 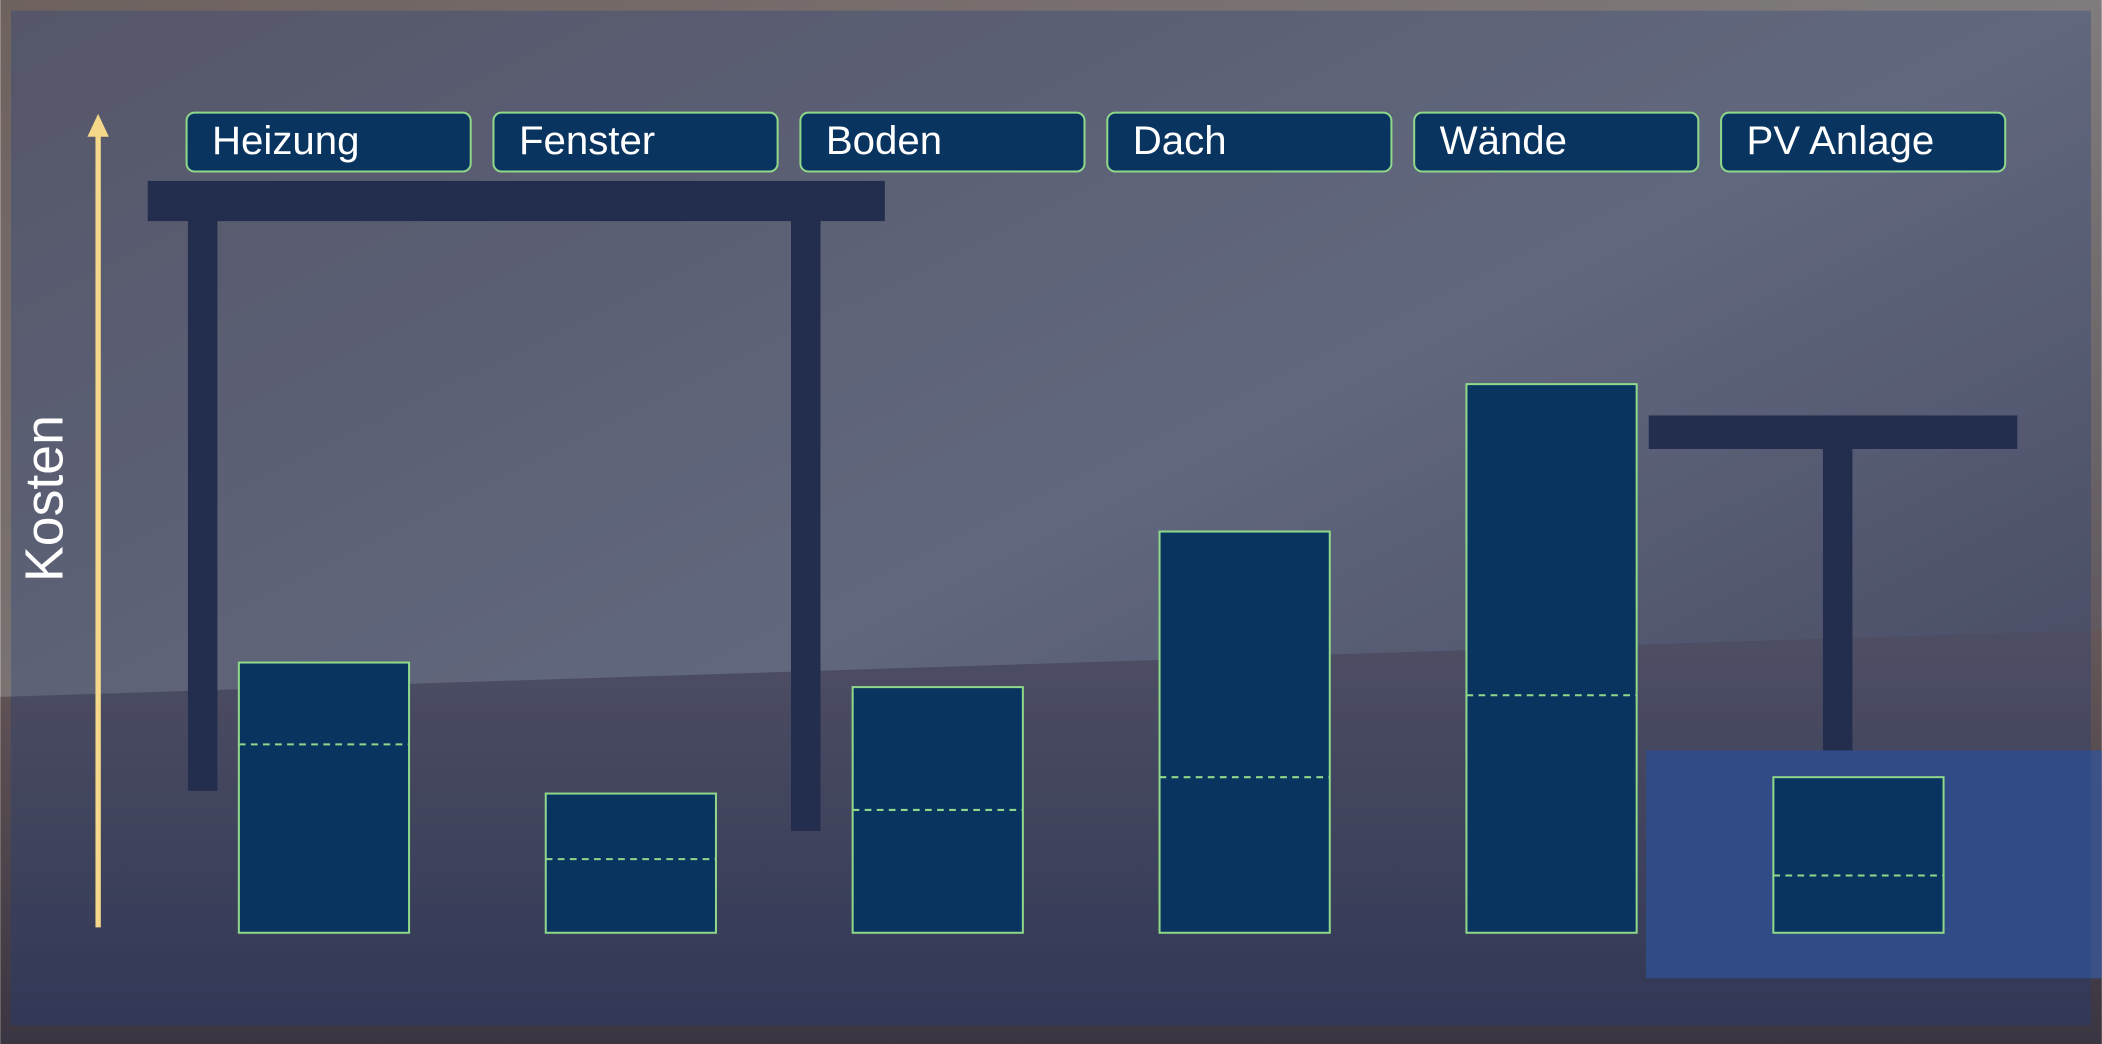 I want to click on y-axis-arrowhead, so click(x=98, y=125).